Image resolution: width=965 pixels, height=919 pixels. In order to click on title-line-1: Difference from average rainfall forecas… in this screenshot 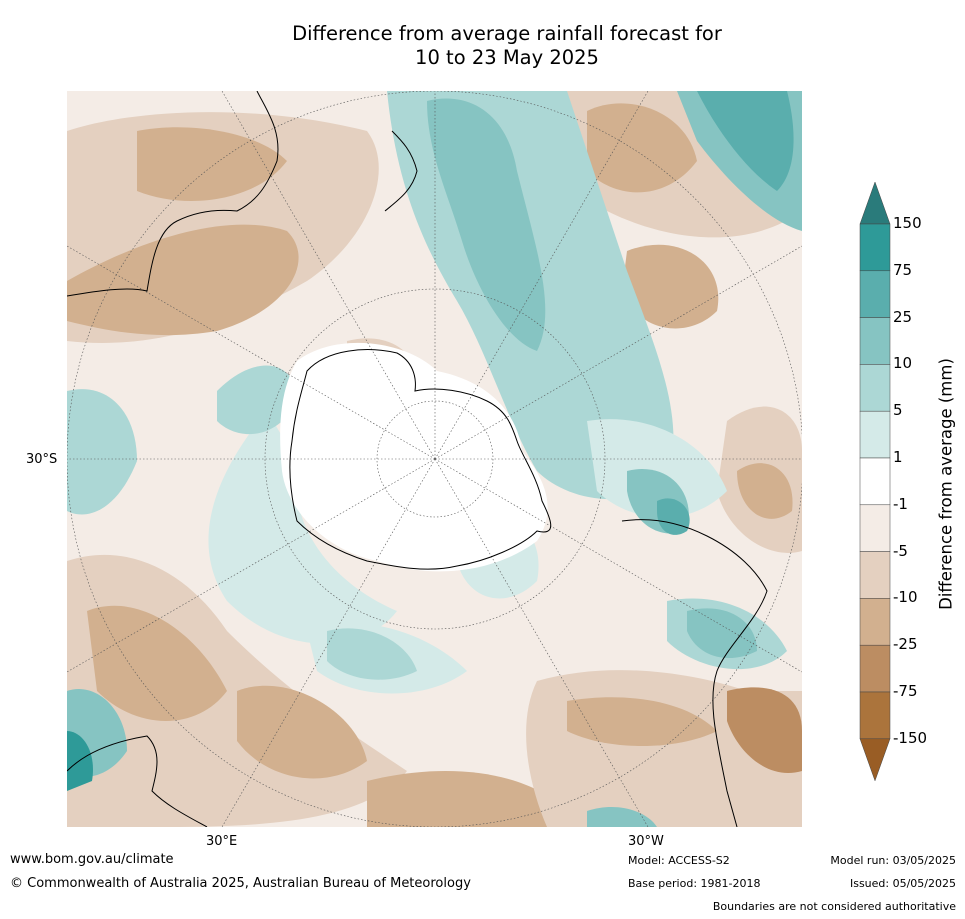, I will do `click(507, 33)`.